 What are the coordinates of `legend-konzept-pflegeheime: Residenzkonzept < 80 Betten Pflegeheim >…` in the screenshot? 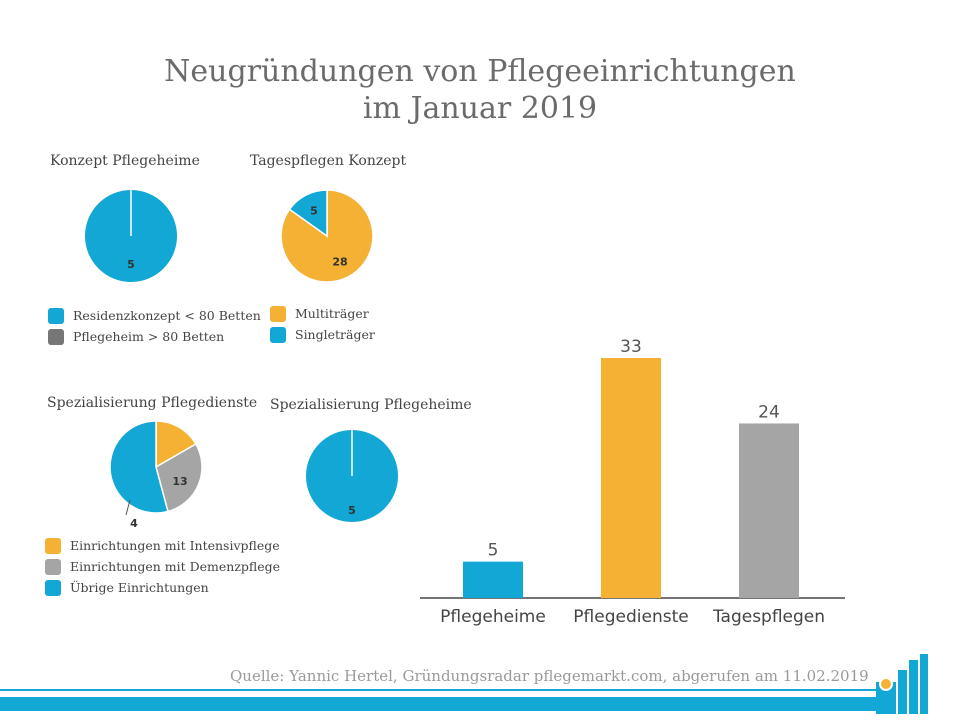 It's located at (154, 326).